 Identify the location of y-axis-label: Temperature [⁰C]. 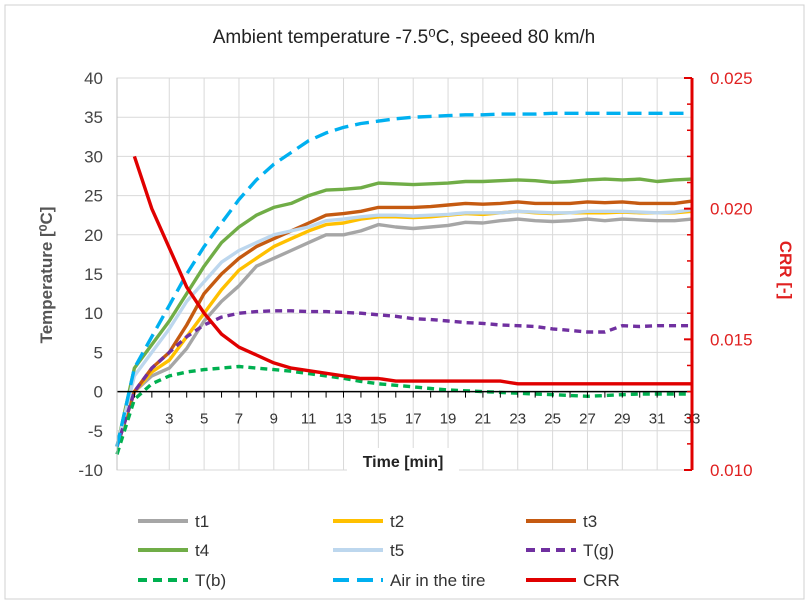
(46, 275).